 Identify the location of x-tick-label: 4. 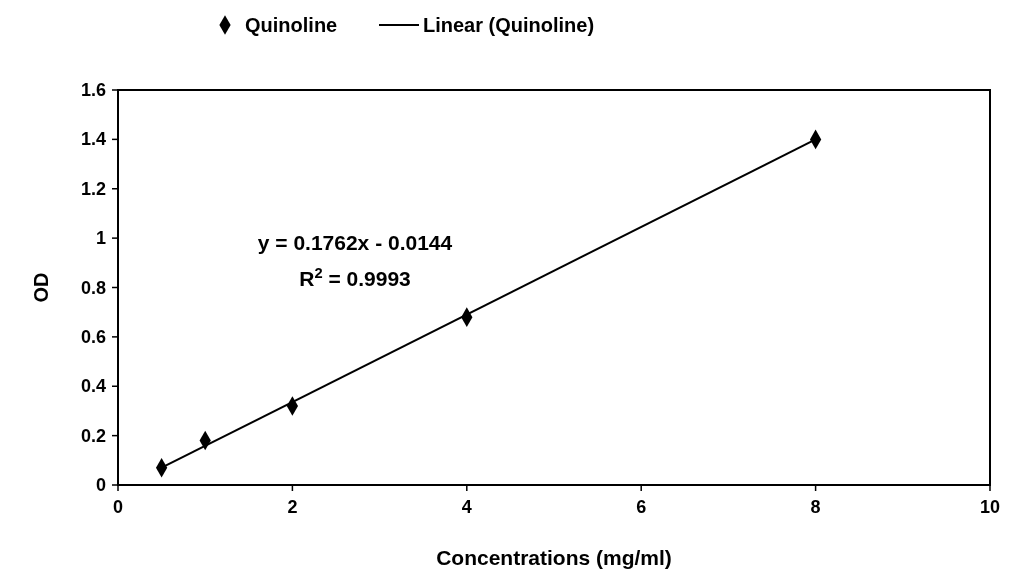
(466, 507).